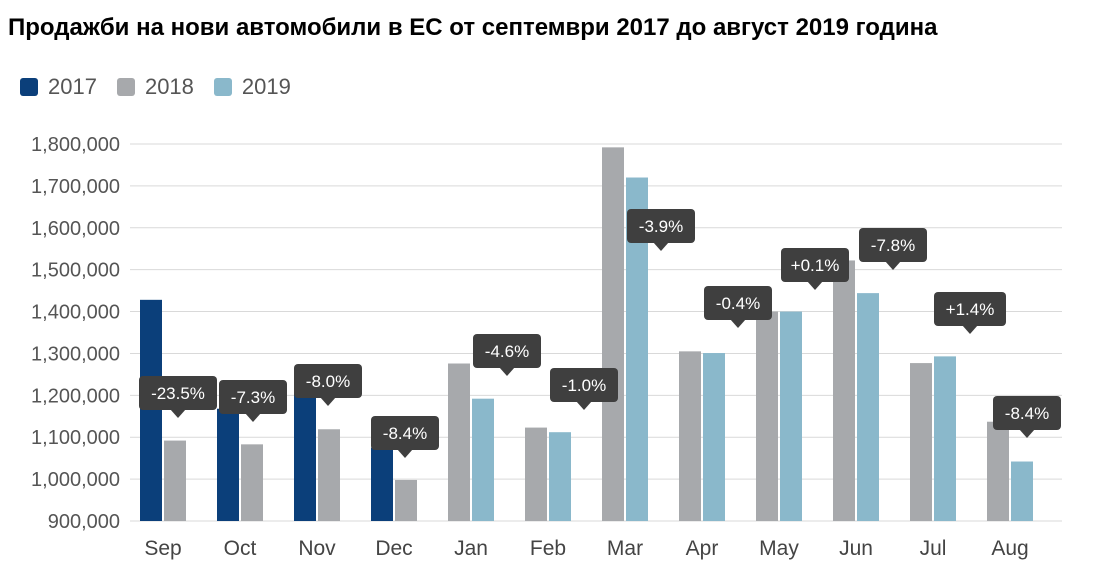 Image resolution: width=1095 pixels, height=578 pixels. I want to click on bar-2018-may, so click(767, 416).